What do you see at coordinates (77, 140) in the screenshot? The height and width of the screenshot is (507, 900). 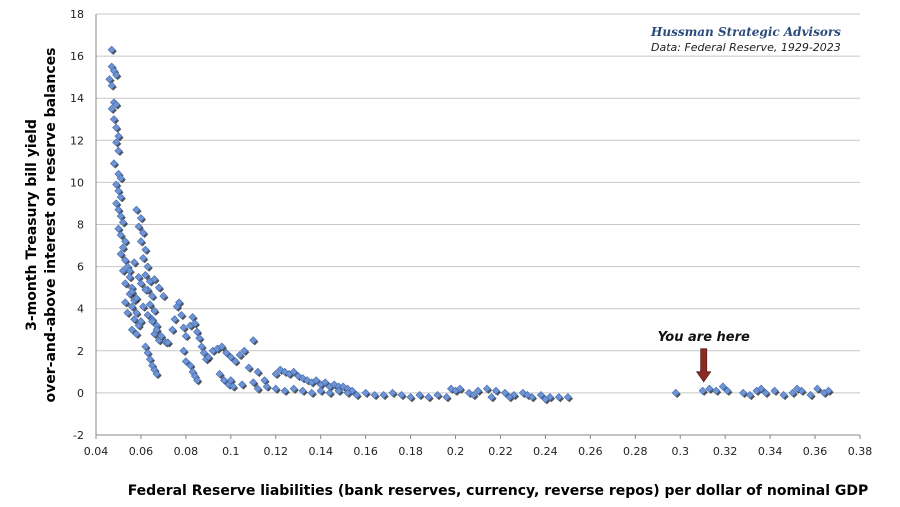 I see `y-tick-label-7: 12` at bounding box center [77, 140].